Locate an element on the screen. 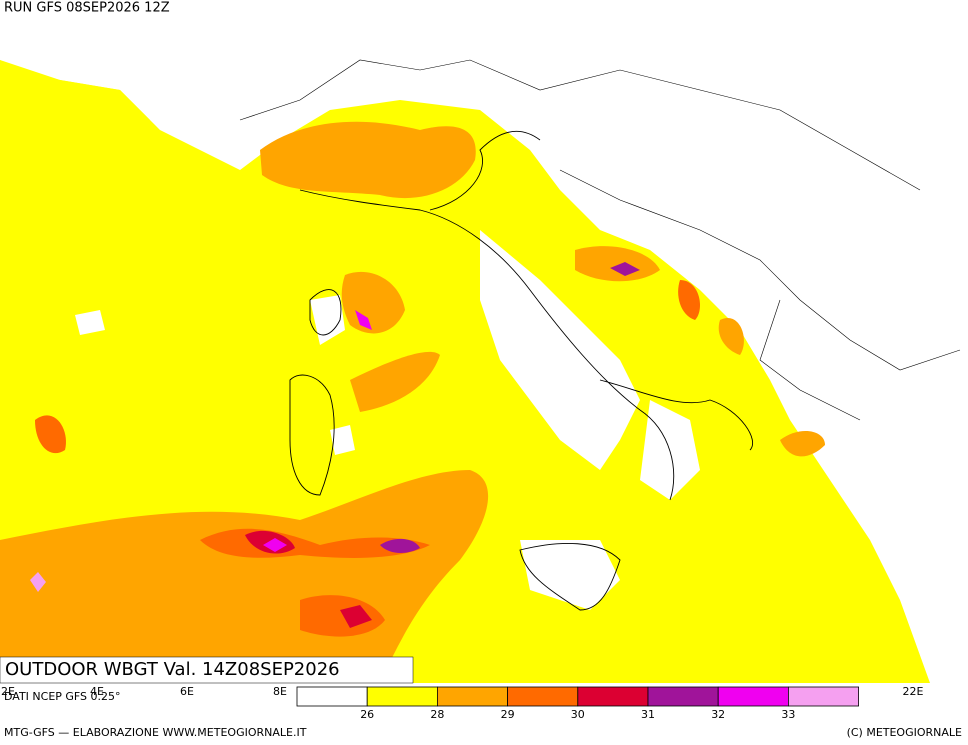 The width and height of the screenshot is (968, 745). west-core is located at coordinates (38, 582).